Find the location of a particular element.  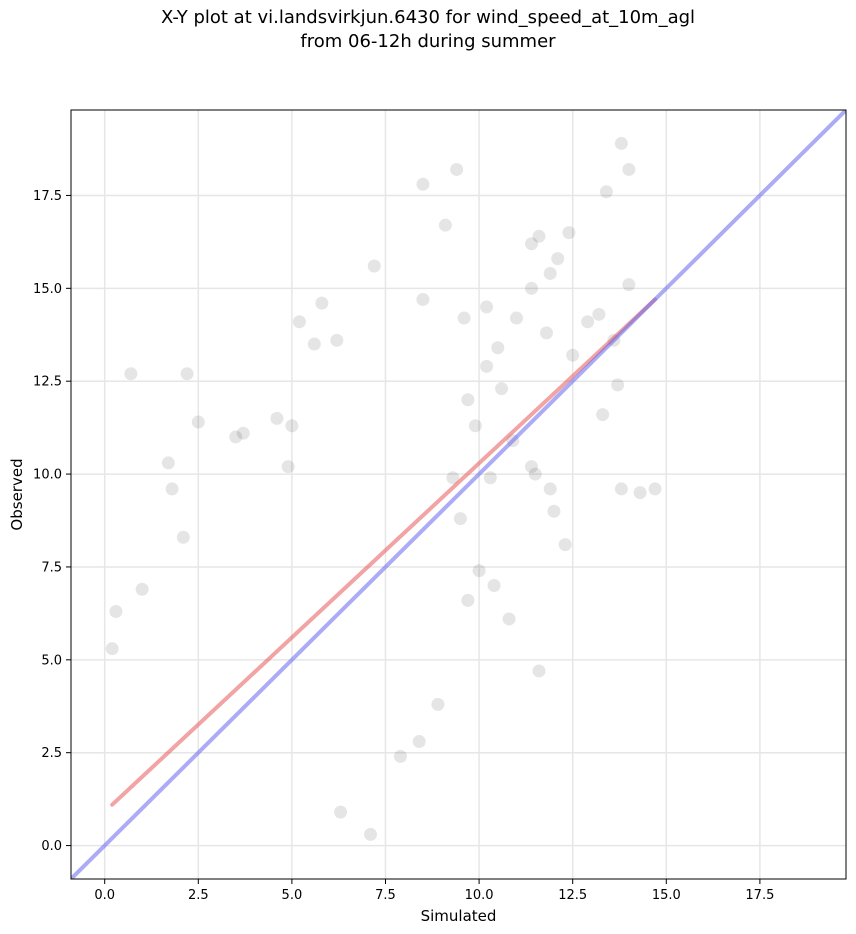

y-tick-label: 15.0 is located at coordinates (47, 289).